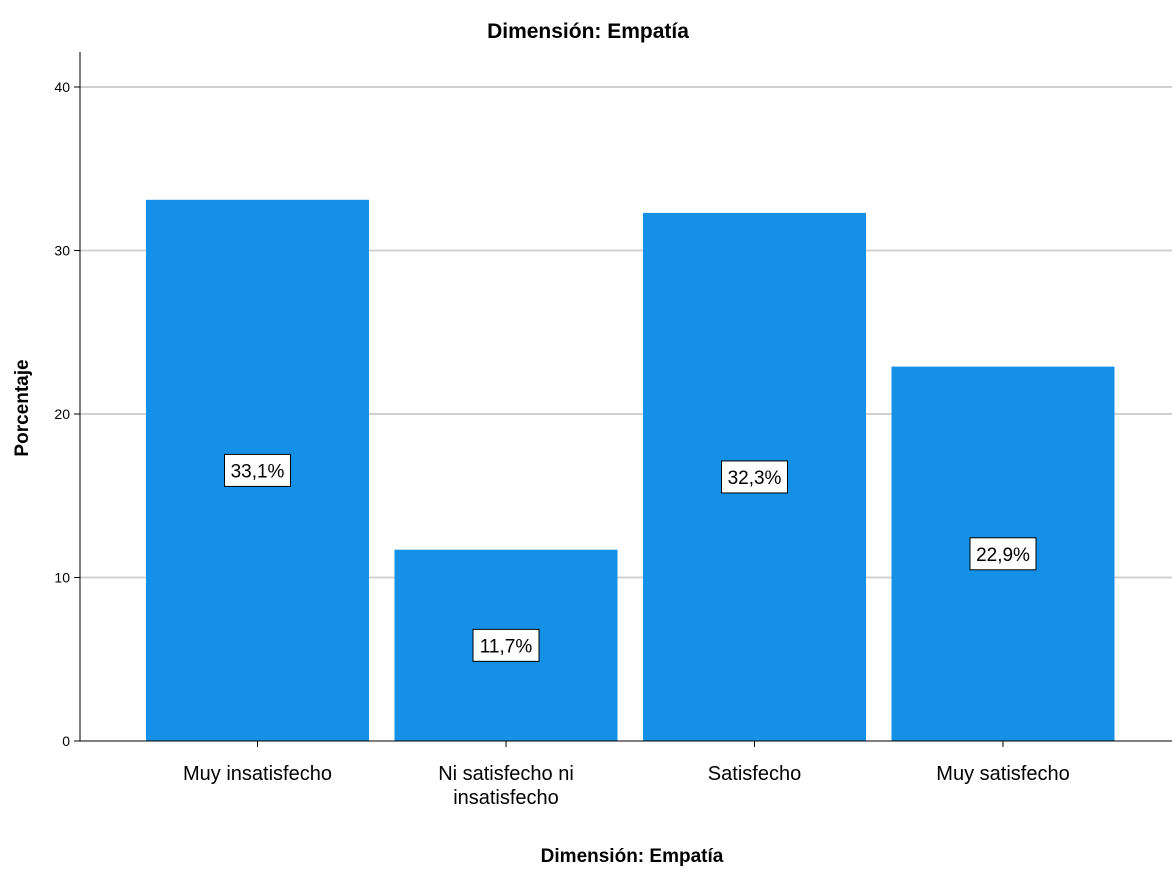 This screenshot has width=1172, height=872. What do you see at coordinates (66, 741) in the screenshot?
I see `y-tick-label: 0` at bounding box center [66, 741].